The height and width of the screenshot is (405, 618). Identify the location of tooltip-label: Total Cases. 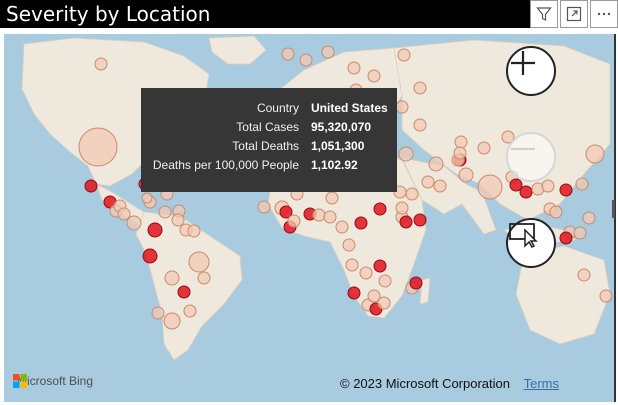
(267, 127).